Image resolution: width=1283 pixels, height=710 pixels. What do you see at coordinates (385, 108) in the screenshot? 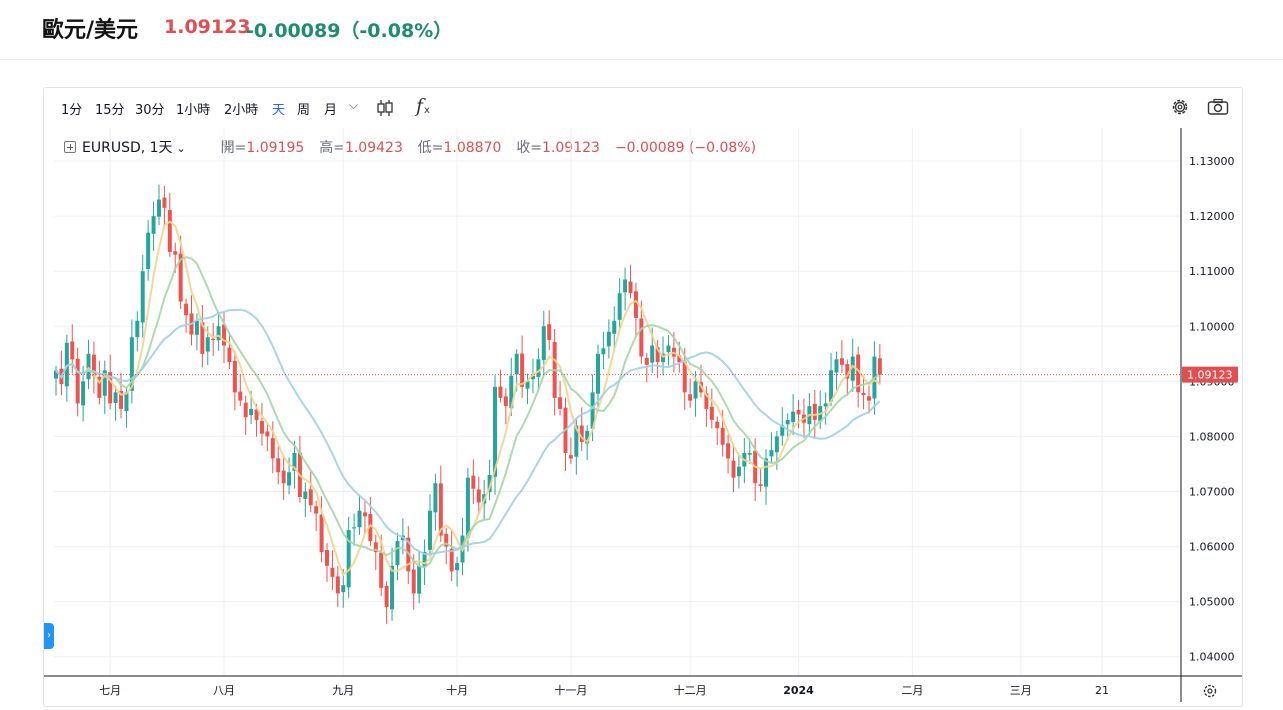
I see `candle-type-icon` at bounding box center [385, 108].